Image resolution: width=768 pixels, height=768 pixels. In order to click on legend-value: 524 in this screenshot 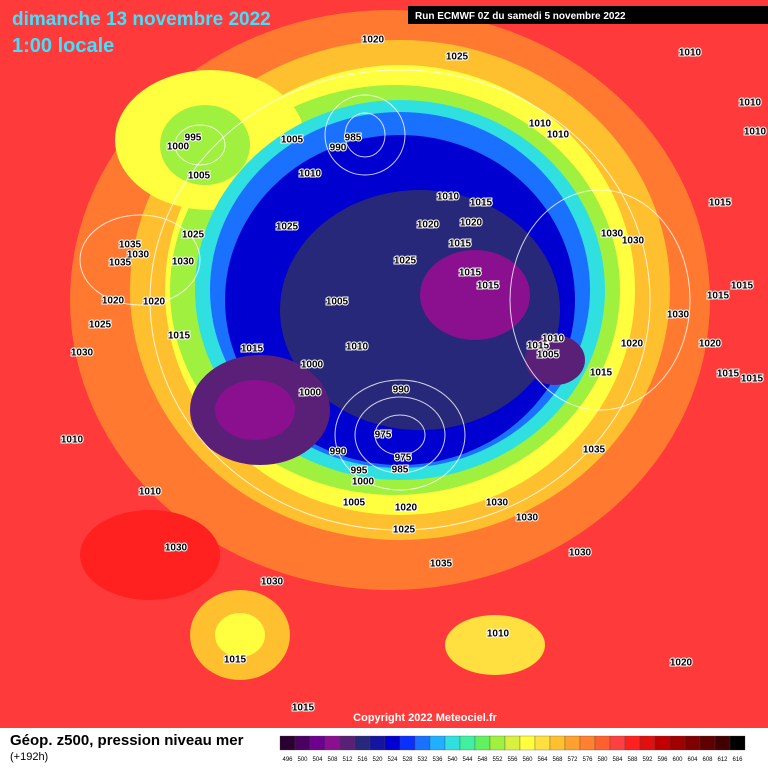, I will do `click(392, 760)`.